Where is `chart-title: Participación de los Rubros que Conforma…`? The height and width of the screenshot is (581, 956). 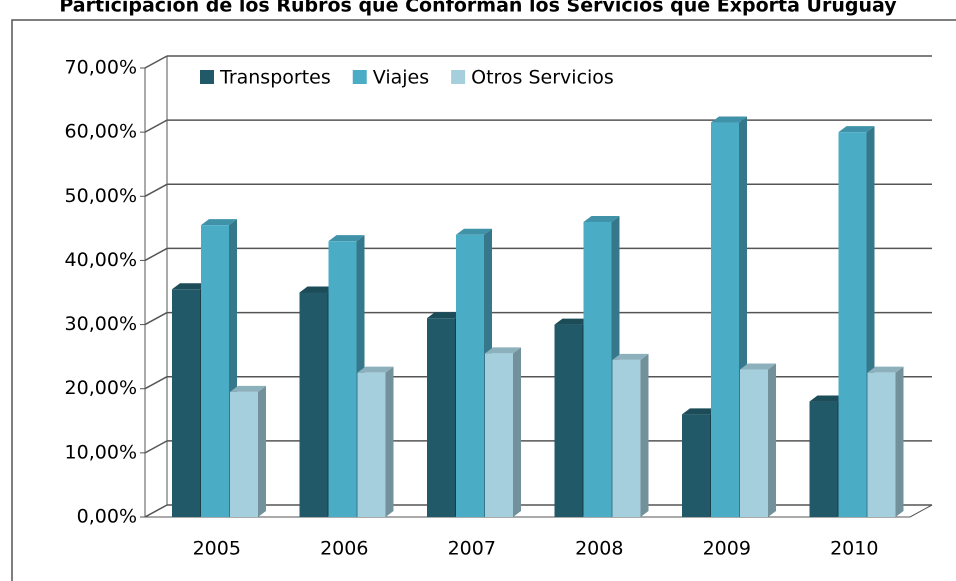 chart-title: Participación de los Rubros que Conforma… is located at coordinates (478, 8).